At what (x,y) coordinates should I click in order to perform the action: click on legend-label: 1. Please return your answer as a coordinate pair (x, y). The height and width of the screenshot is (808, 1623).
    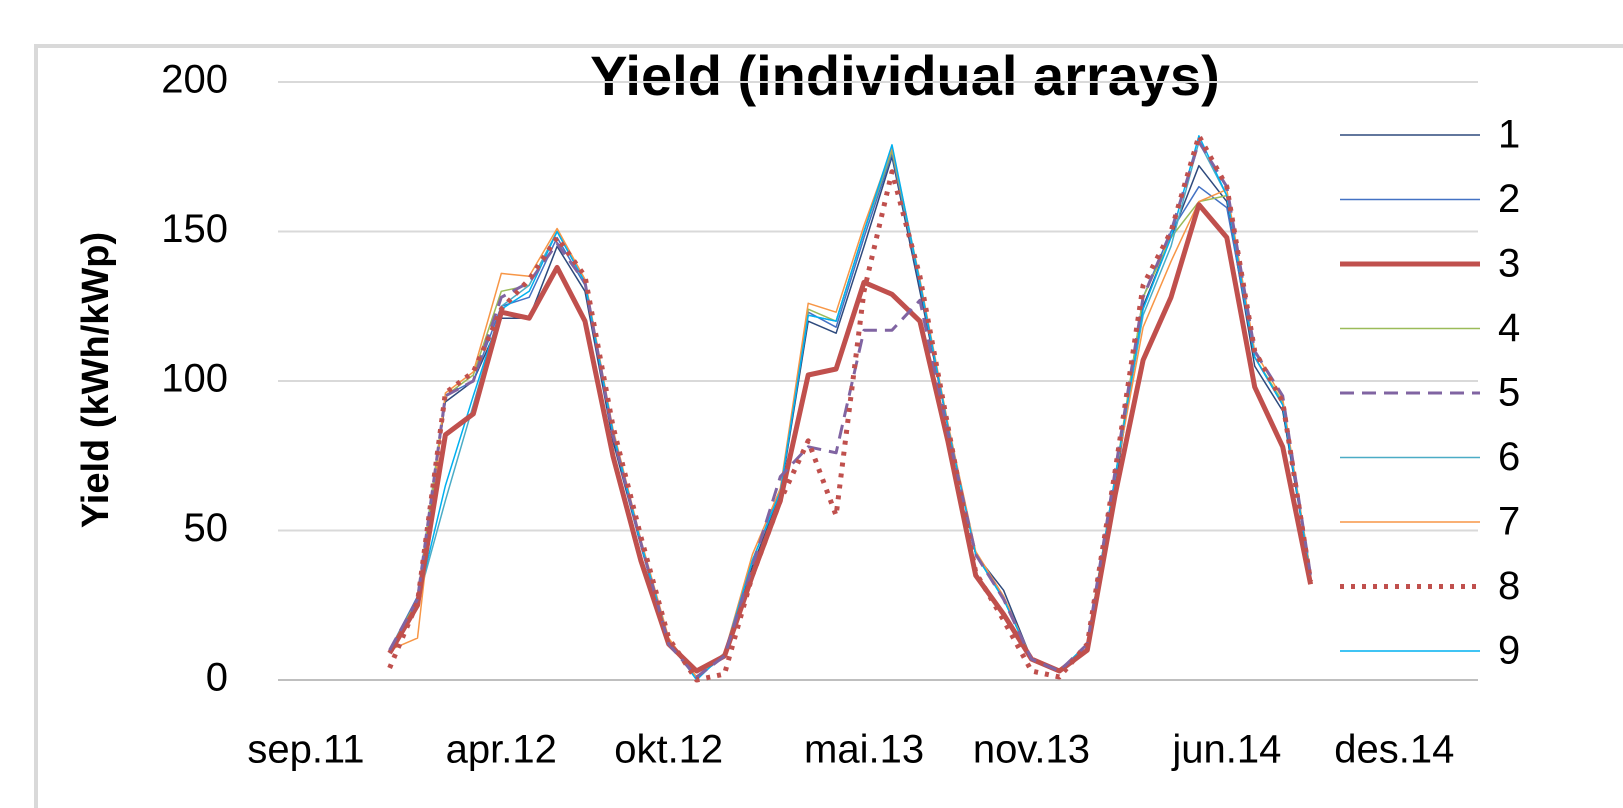
    Looking at the image, I should click on (1509, 135).